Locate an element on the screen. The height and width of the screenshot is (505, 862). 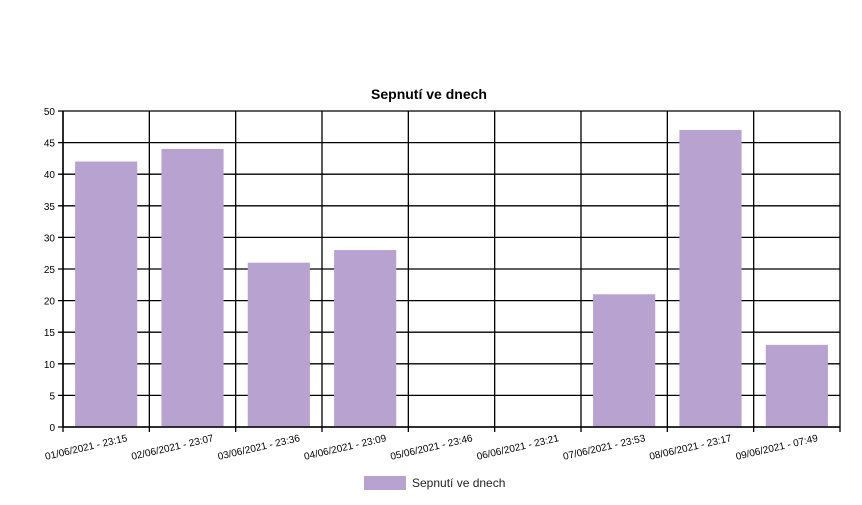
y-tick-label: 25 is located at coordinates (50, 270).